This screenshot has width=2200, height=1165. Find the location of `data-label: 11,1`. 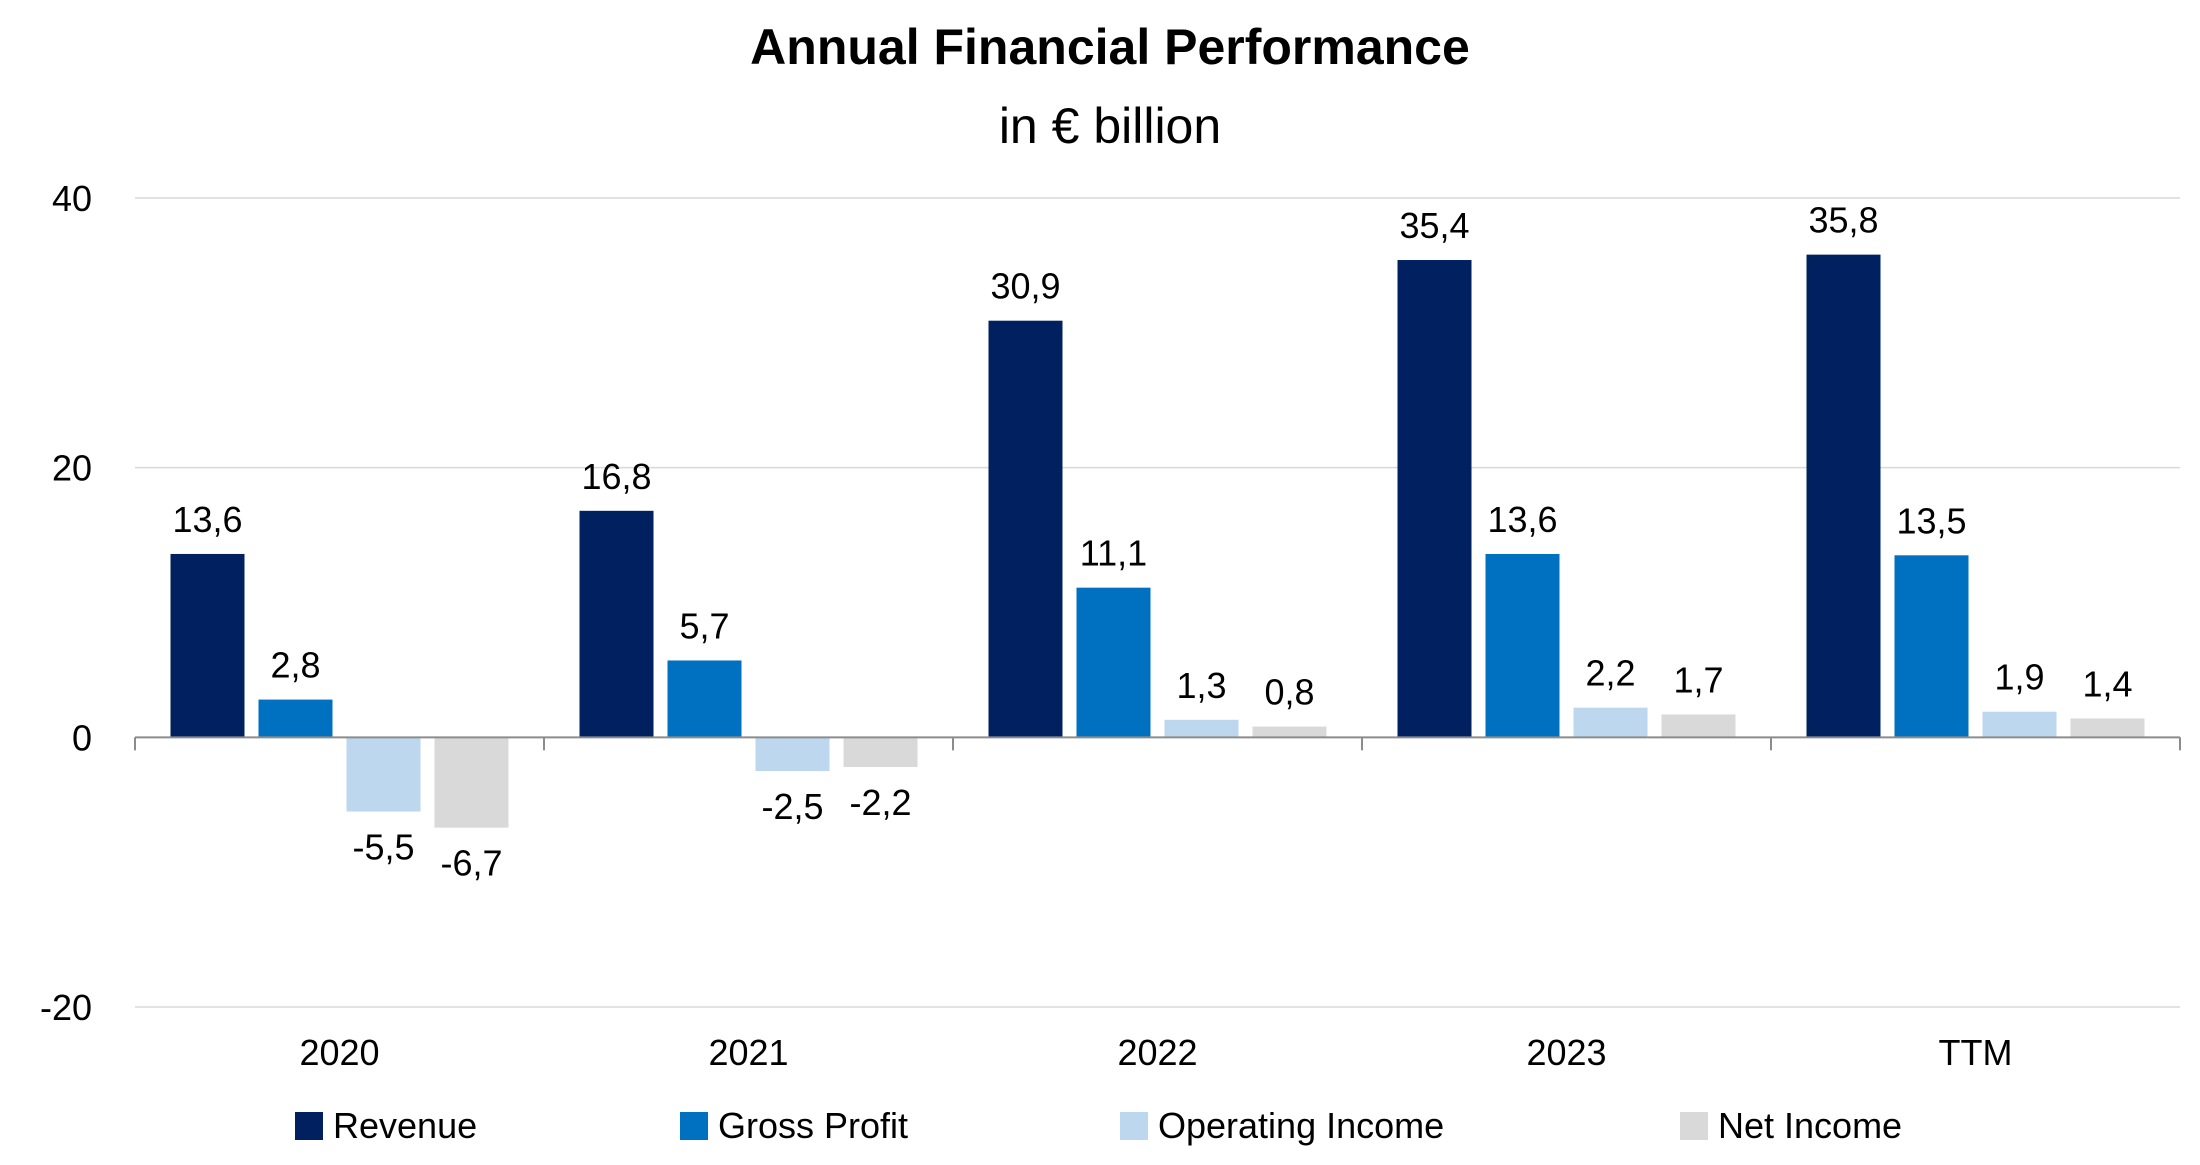

data-label: 11,1 is located at coordinates (1113, 553).